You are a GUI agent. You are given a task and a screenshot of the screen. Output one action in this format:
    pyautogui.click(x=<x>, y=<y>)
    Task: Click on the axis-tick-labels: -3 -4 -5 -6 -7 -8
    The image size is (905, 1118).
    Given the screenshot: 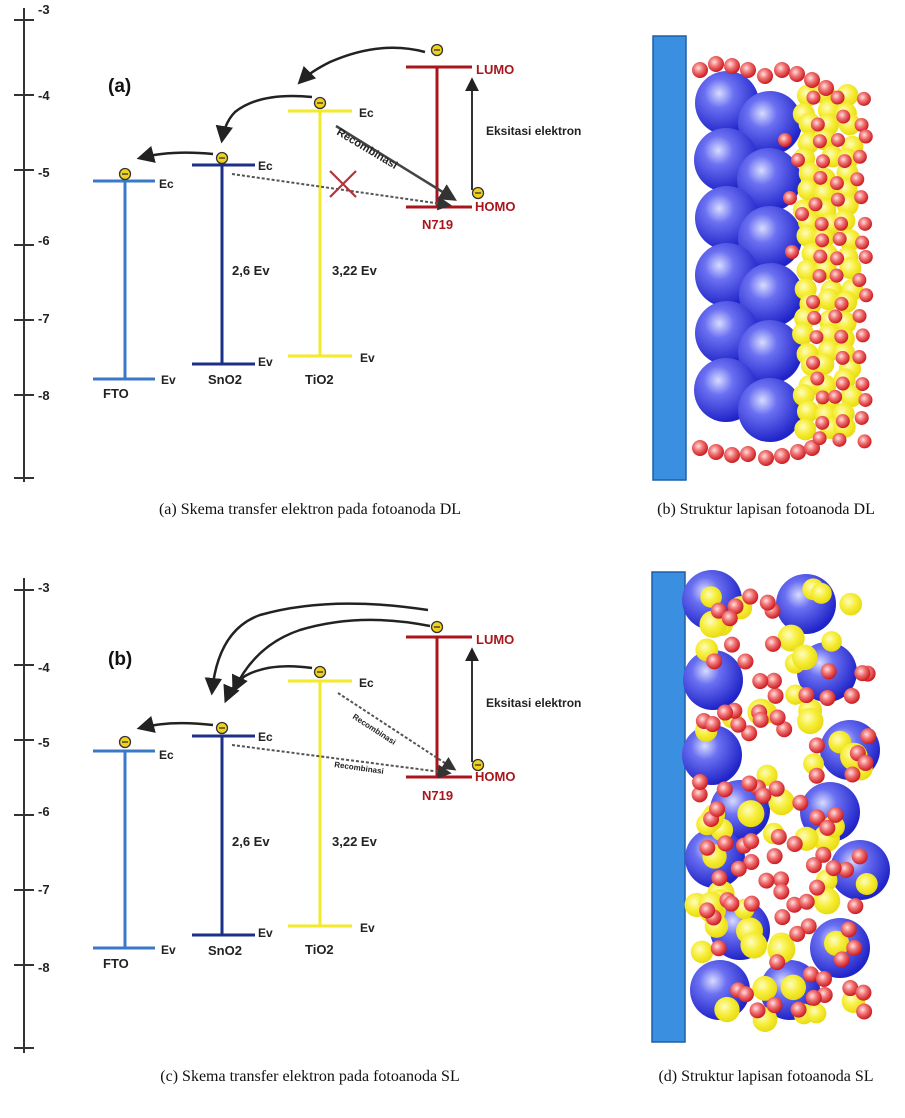 What is the action you would take?
    pyautogui.click(x=44, y=202)
    